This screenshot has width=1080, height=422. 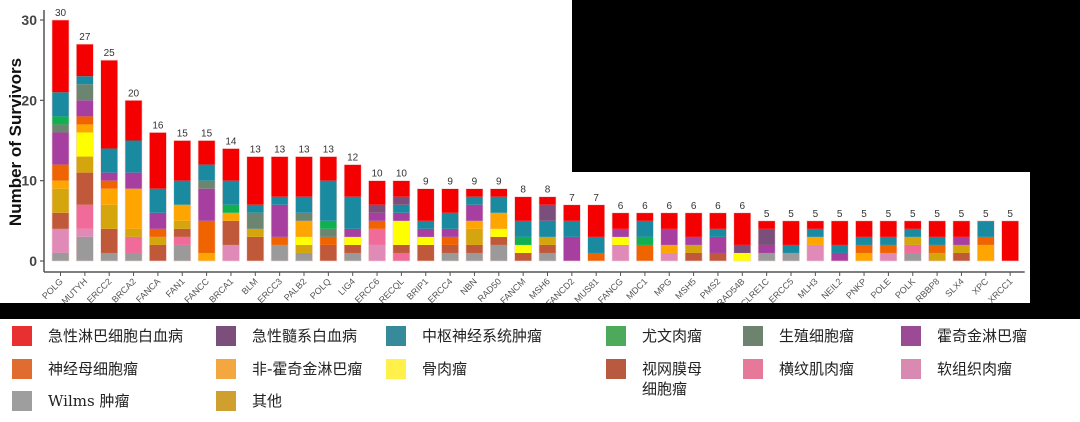 I want to click on x-tick-label: ERCC4, so click(x=440, y=289).